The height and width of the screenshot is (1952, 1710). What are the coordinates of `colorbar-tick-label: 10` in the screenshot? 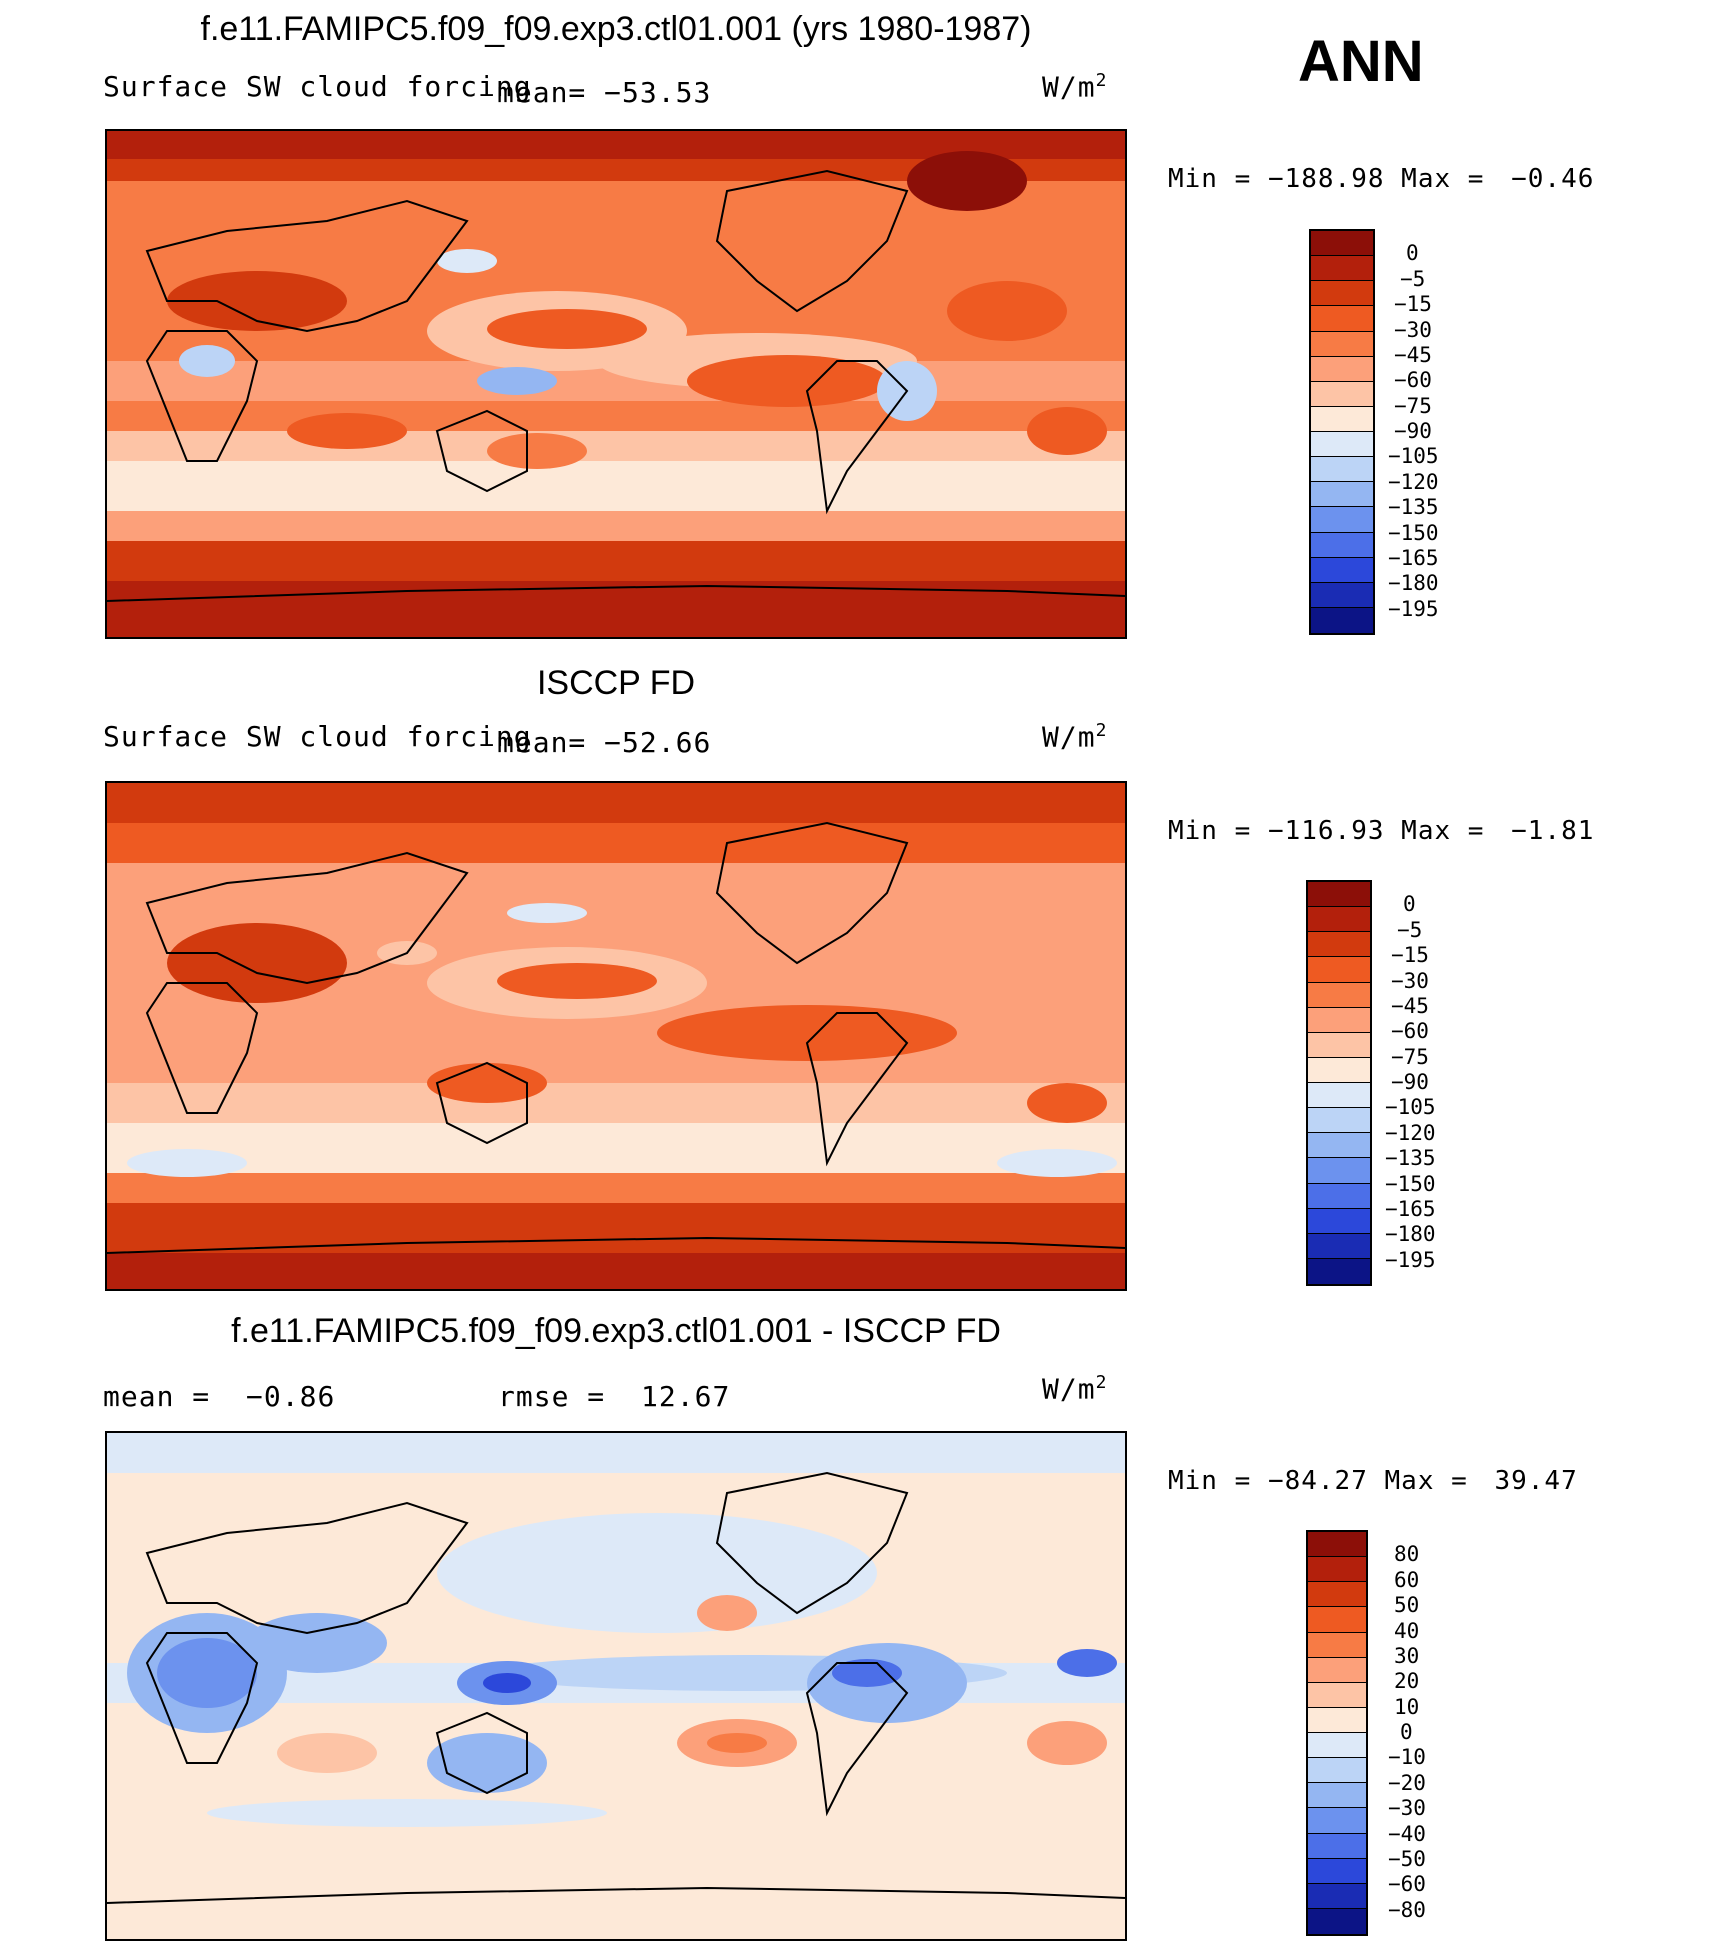 It's located at (1407, 1706).